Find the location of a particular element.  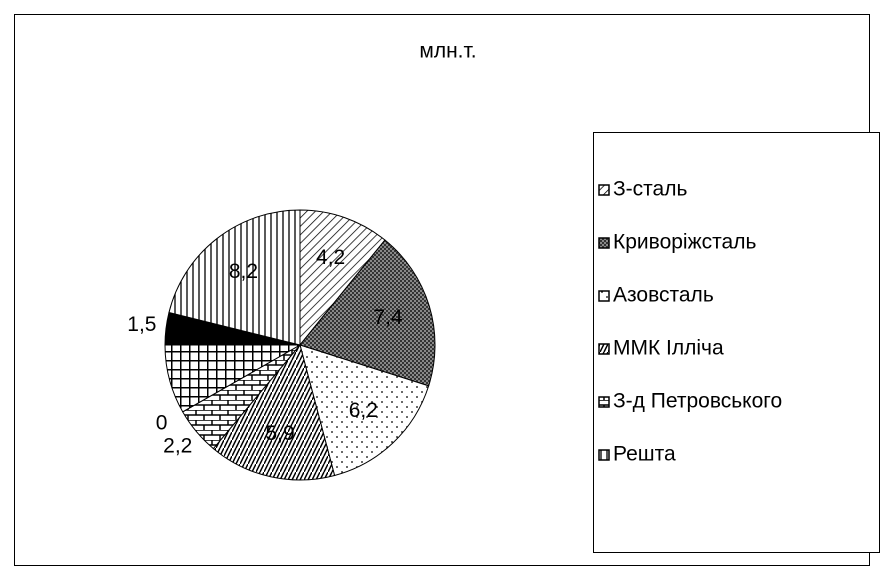

chart-title: млн.т. is located at coordinates (447, 51).